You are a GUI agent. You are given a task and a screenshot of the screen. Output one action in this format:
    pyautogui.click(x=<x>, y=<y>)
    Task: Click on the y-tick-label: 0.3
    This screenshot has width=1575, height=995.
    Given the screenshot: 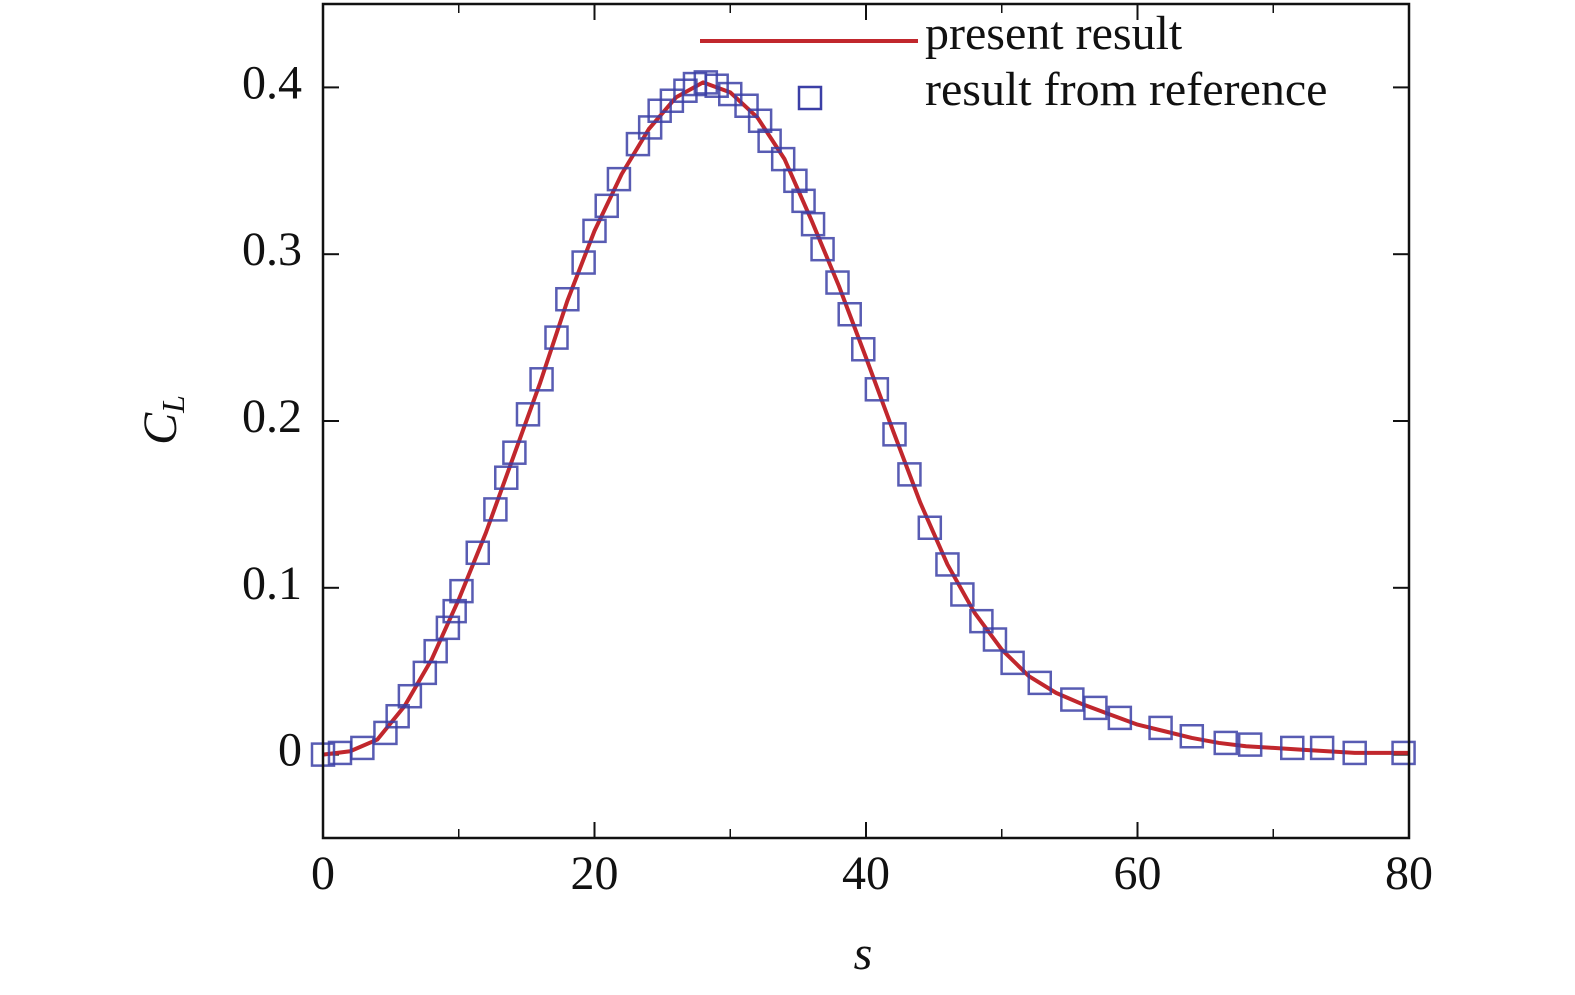 What is the action you would take?
    pyautogui.click(x=272, y=249)
    